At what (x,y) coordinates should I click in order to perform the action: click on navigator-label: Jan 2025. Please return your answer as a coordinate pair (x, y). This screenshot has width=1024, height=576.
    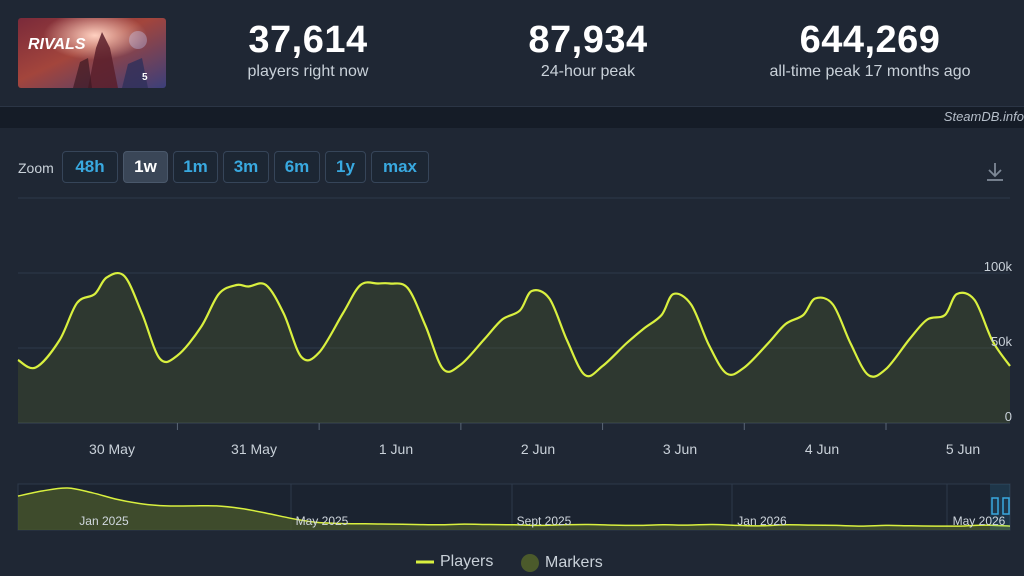
    Looking at the image, I should click on (104, 521).